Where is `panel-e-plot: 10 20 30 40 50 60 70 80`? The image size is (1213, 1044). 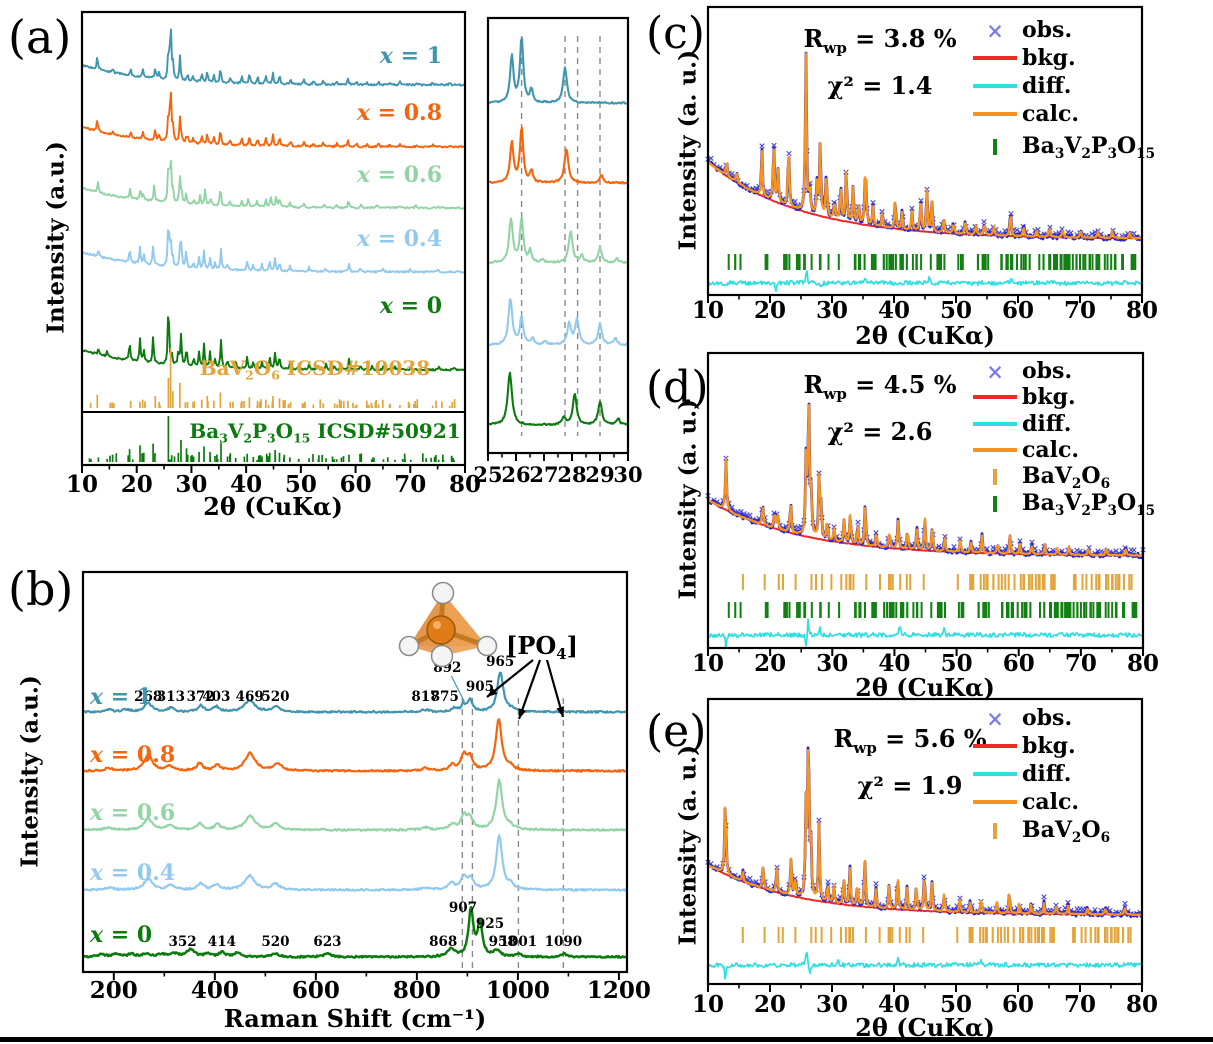
panel-e-plot: 10 20 30 40 50 60 70 80 is located at coordinates (925, 857).